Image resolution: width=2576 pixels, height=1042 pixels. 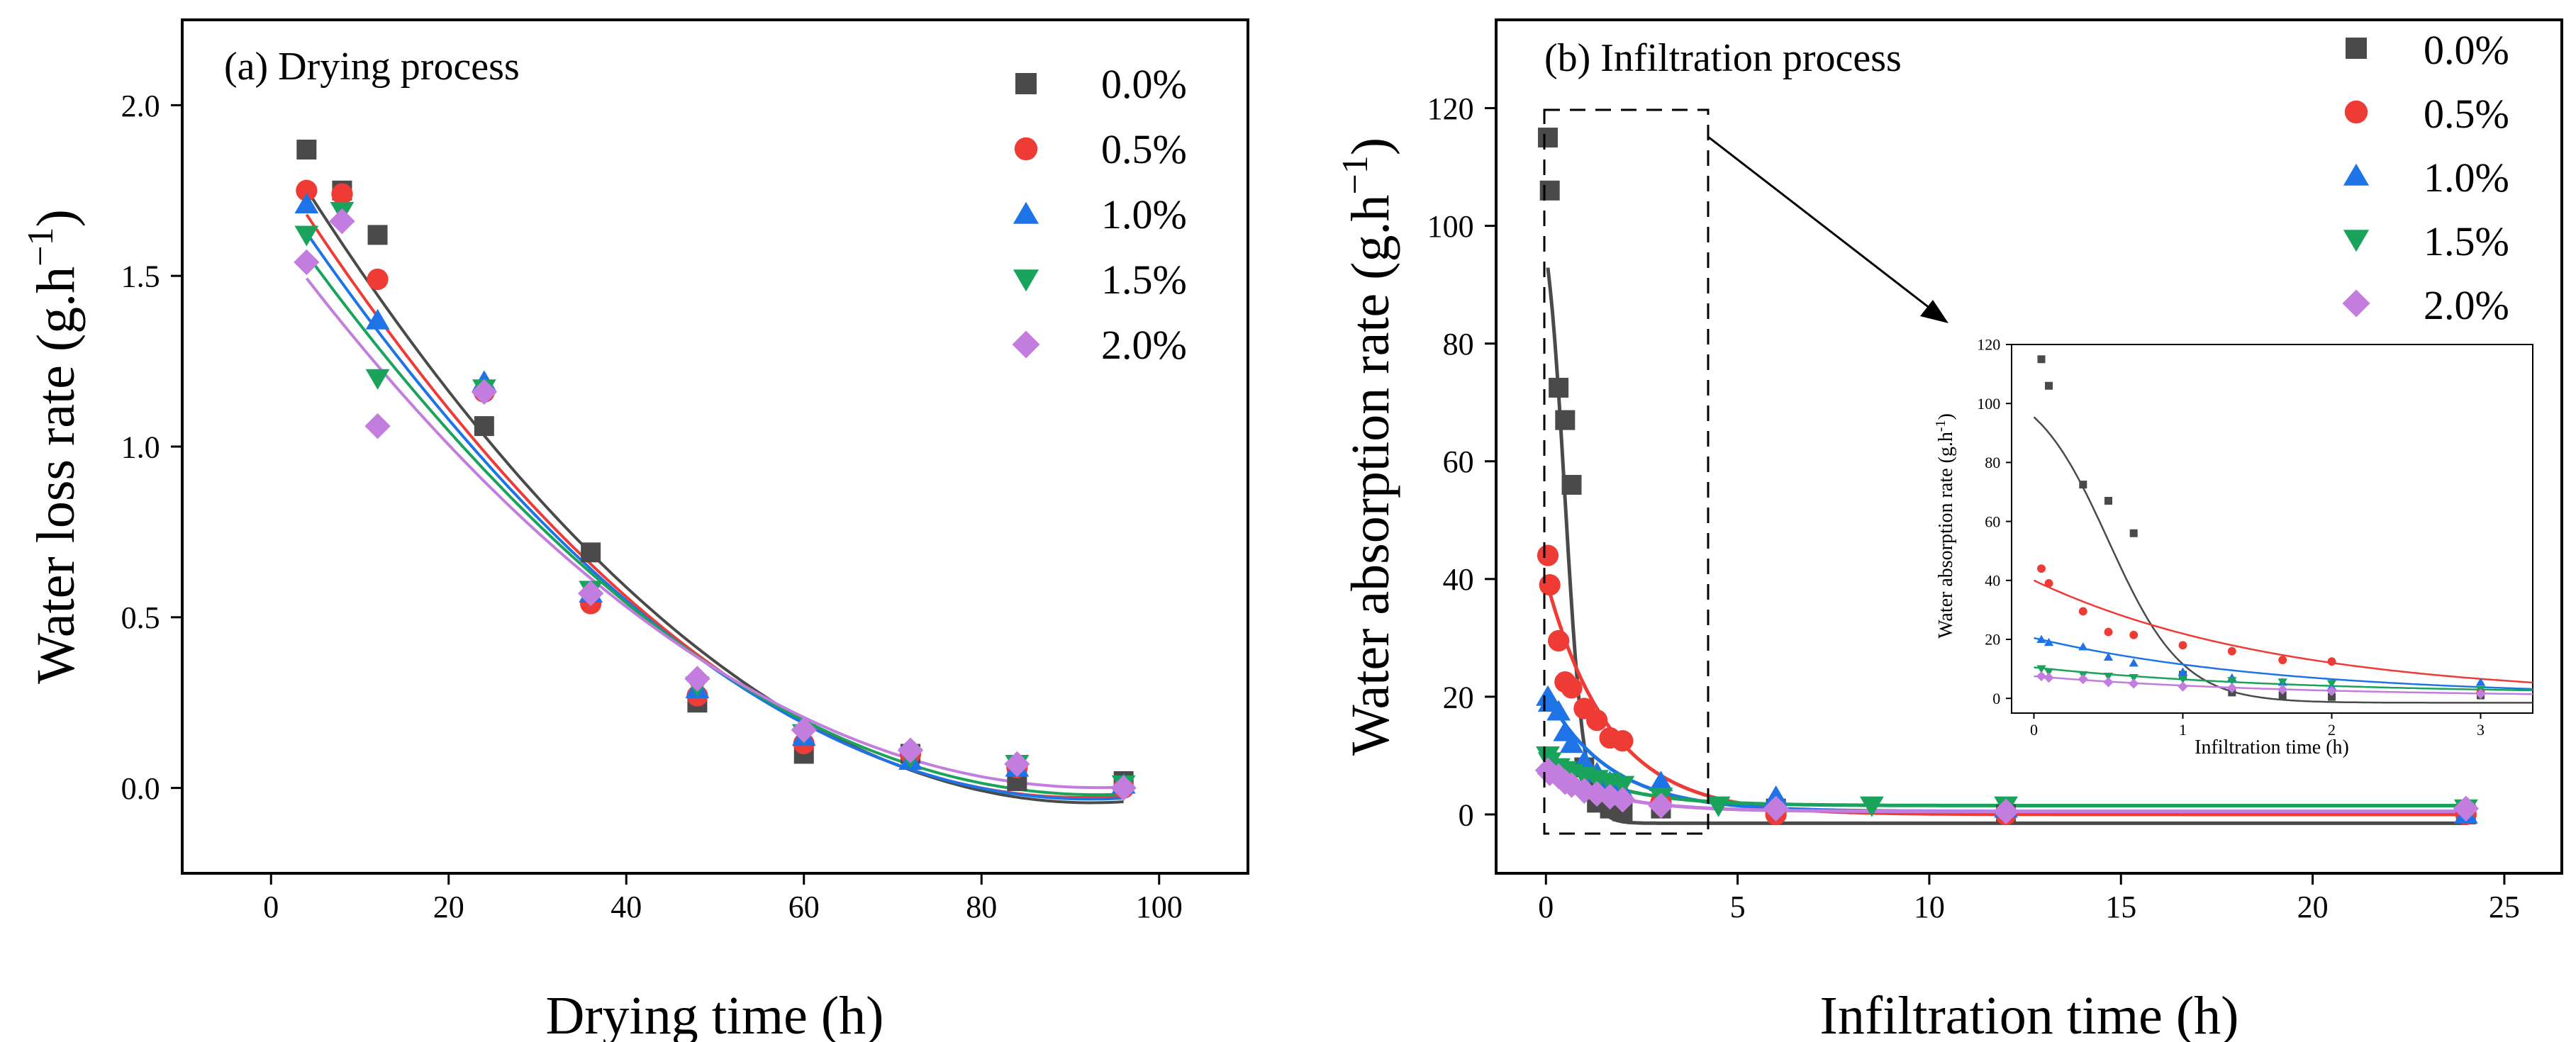 I want to click on panel-a-y-axis-label: Water loss rate (g.h−1), so click(x=53, y=447).